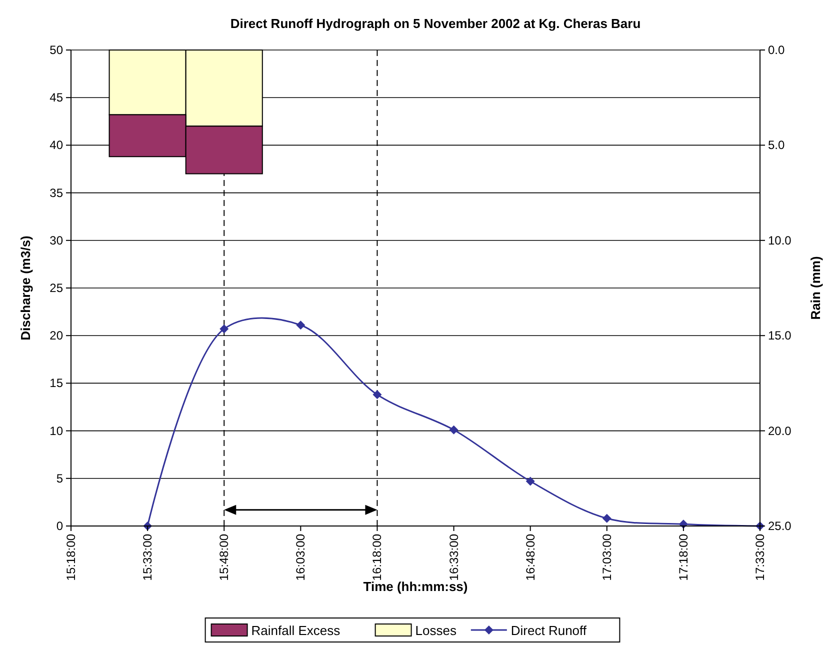 The height and width of the screenshot is (660, 823). What do you see at coordinates (57, 145) in the screenshot?
I see `y-tick-label: 40` at bounding box center [57, 145].